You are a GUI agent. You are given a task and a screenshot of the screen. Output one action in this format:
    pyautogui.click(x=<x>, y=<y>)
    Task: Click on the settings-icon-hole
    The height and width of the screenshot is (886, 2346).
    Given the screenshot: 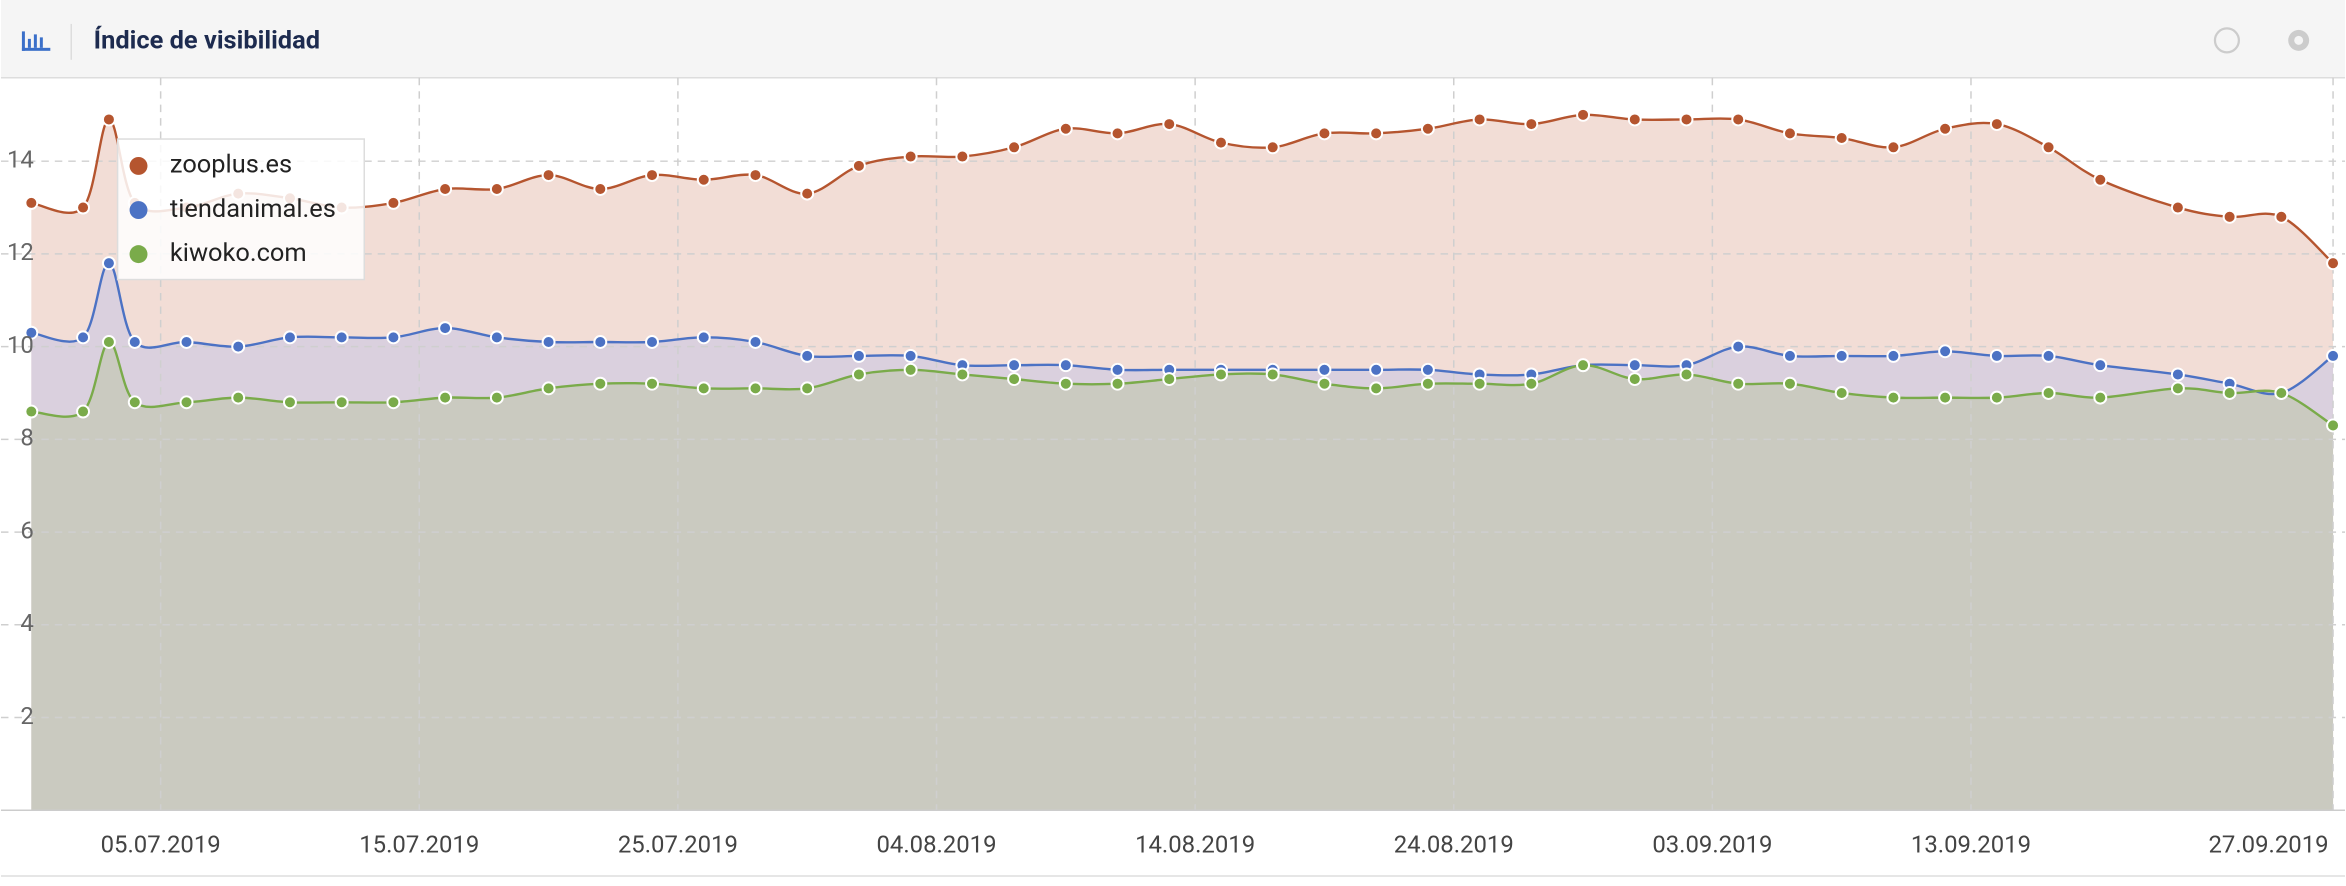 What is the action you would take?
    pyautogui.click(x=2299, y=40)
    